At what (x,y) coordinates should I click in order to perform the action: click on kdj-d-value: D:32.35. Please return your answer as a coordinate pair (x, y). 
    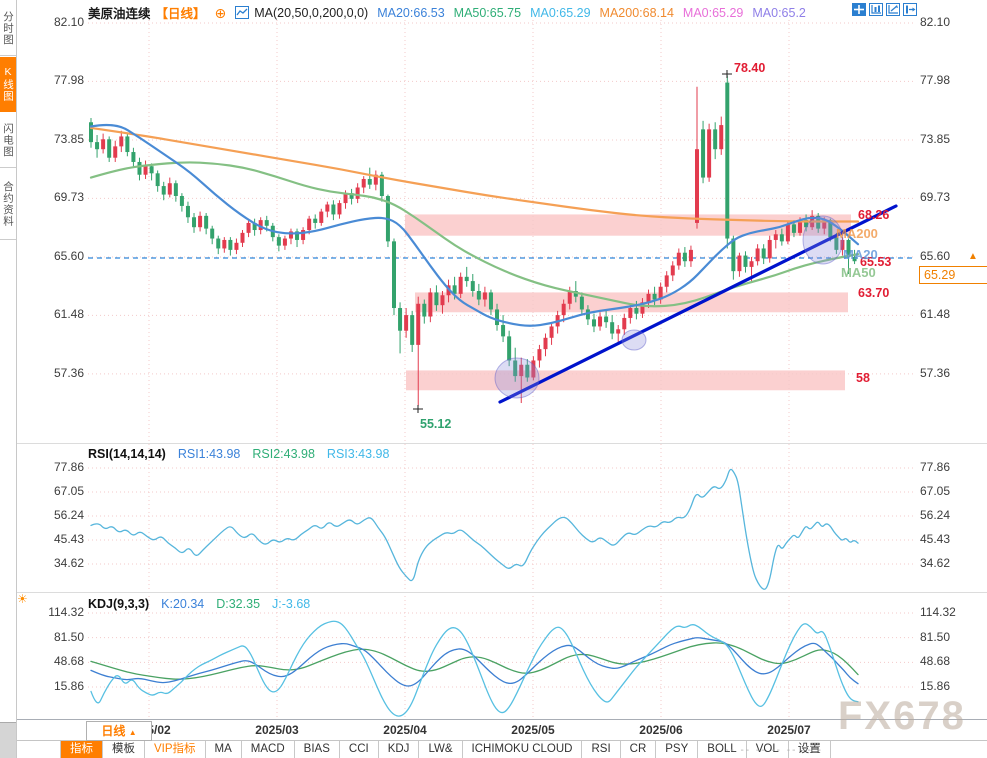
    Looking at the image, I should click on (238, 604).